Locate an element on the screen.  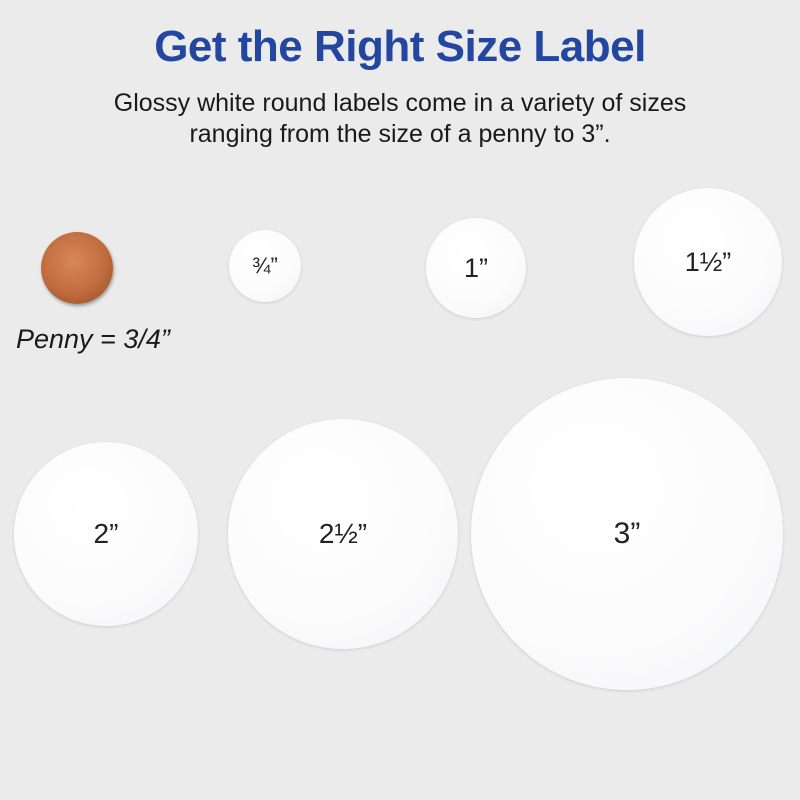
label-circle-1: 1” is located at coordinates (476, 268).